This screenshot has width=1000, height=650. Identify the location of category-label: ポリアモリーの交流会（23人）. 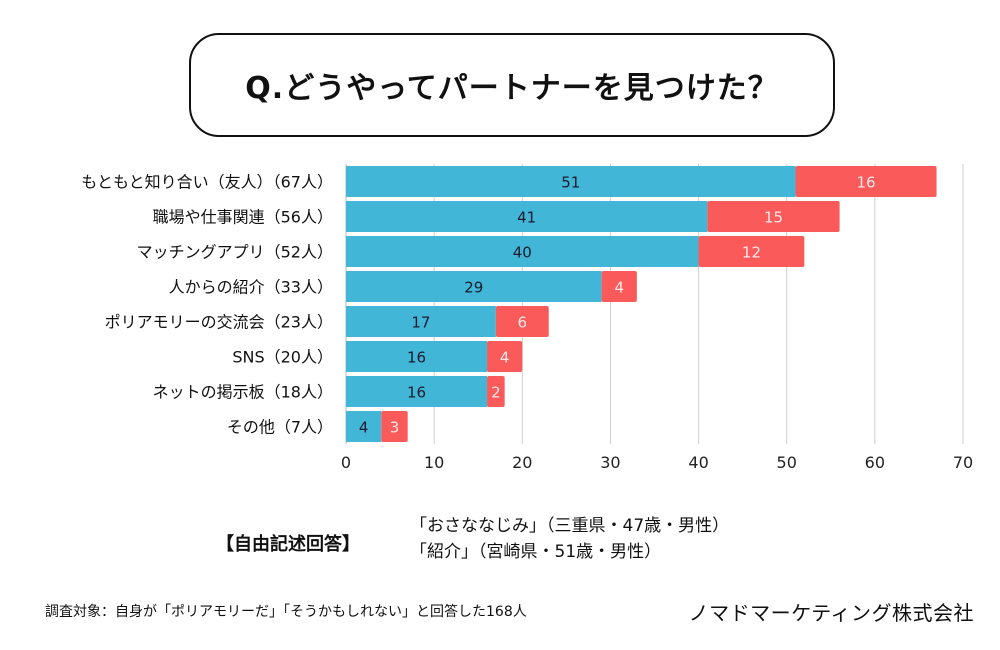
(219, 322).